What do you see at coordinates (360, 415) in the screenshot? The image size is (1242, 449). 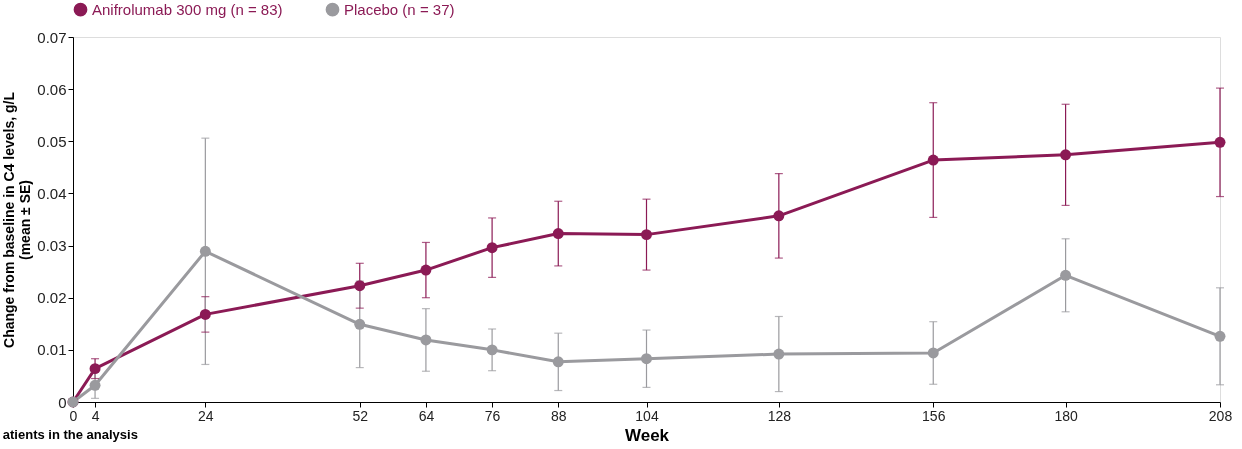 I see `x-tick-label: 52` at bounding box center [360, 415].